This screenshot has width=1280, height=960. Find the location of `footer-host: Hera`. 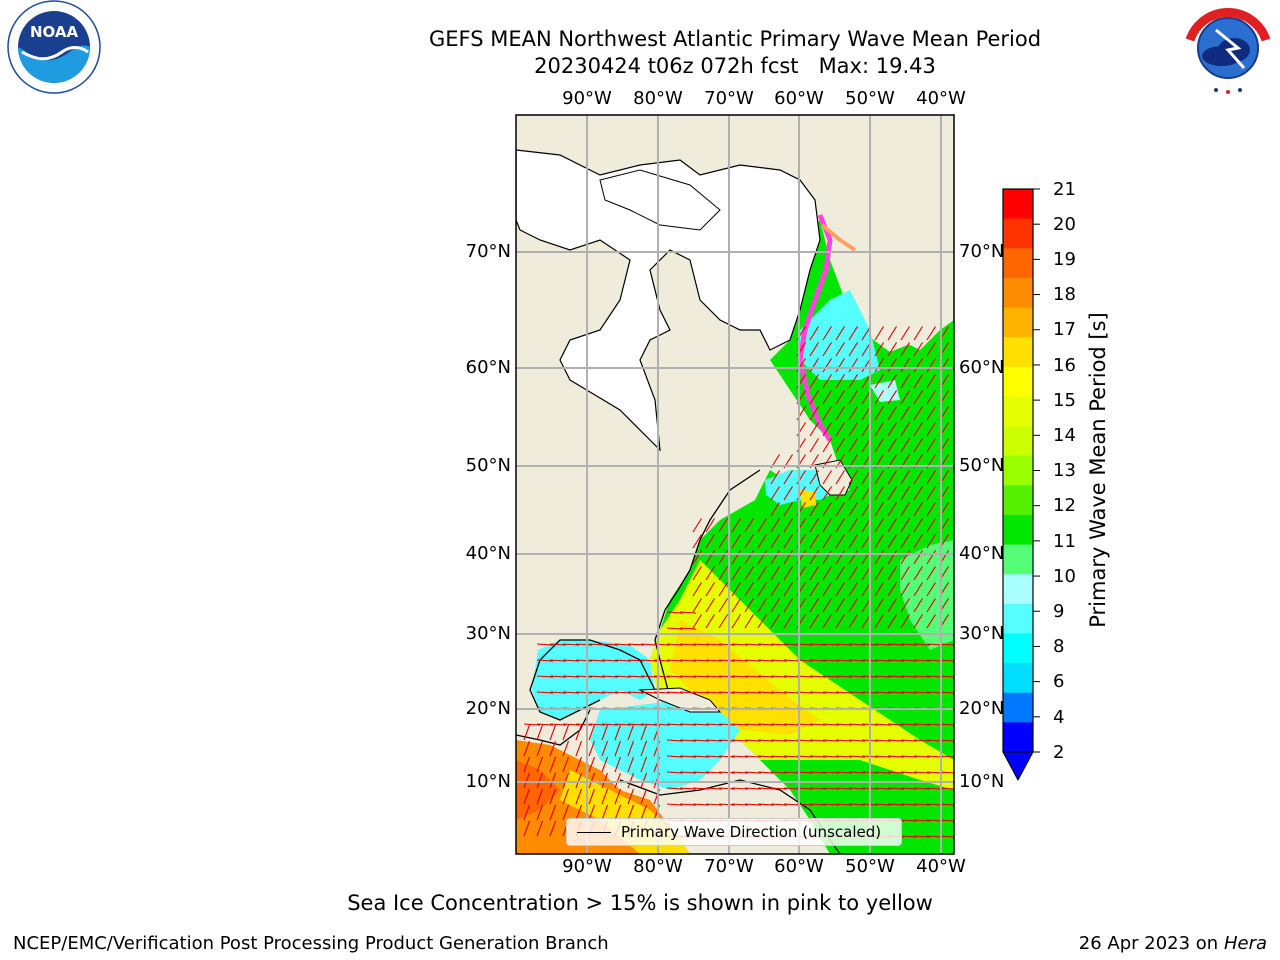

footer-host: Hera is located at coordinates (1245, 943).